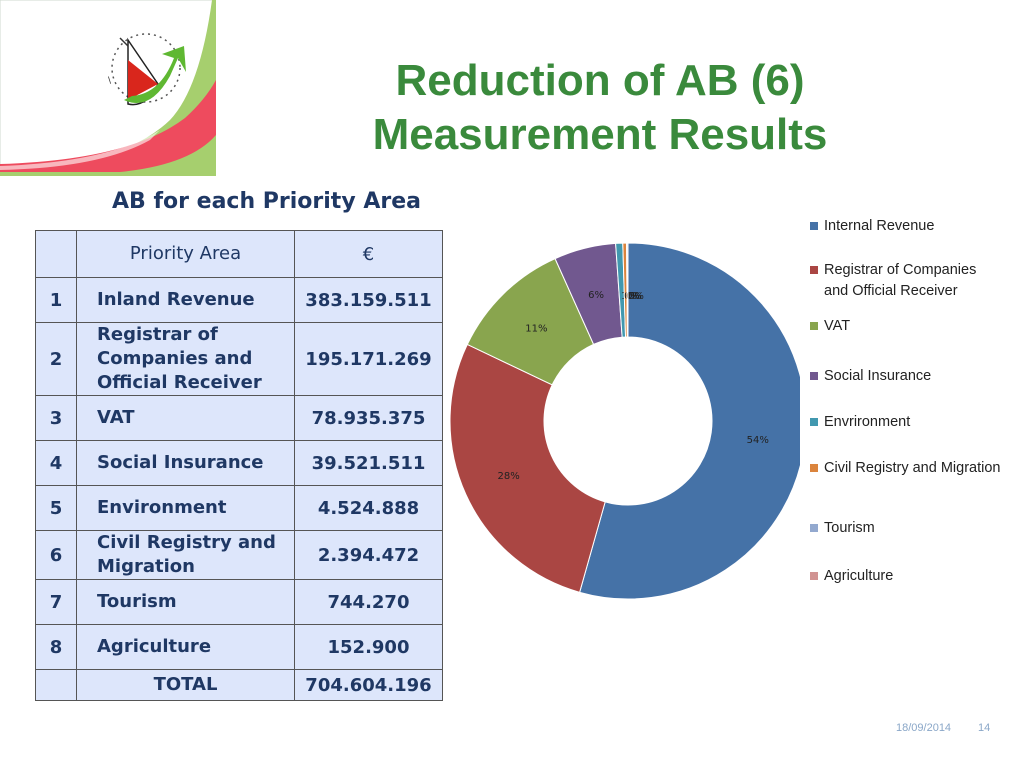  Describe the element at coordinates (185, 508) in the screenshot. I see `row-priority-area: Environment` at that location.